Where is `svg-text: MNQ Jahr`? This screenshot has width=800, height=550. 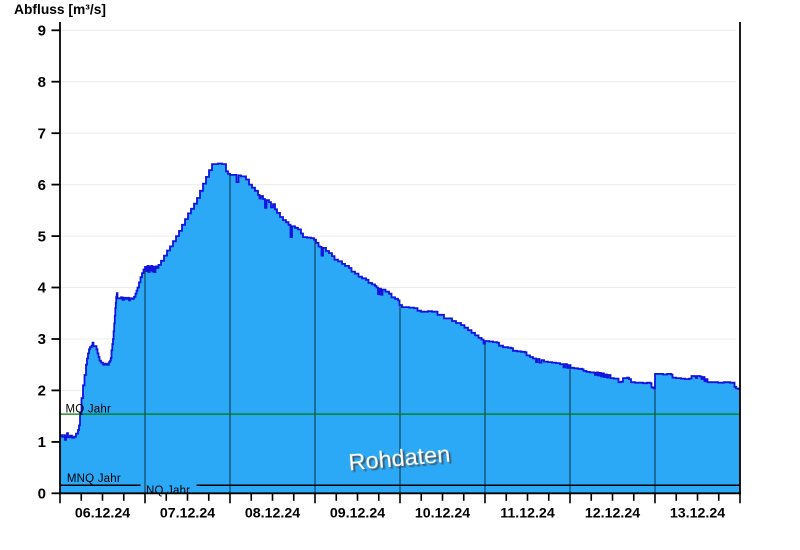 svg-text: MNQ Jahr is located at coordinates (94, 479).